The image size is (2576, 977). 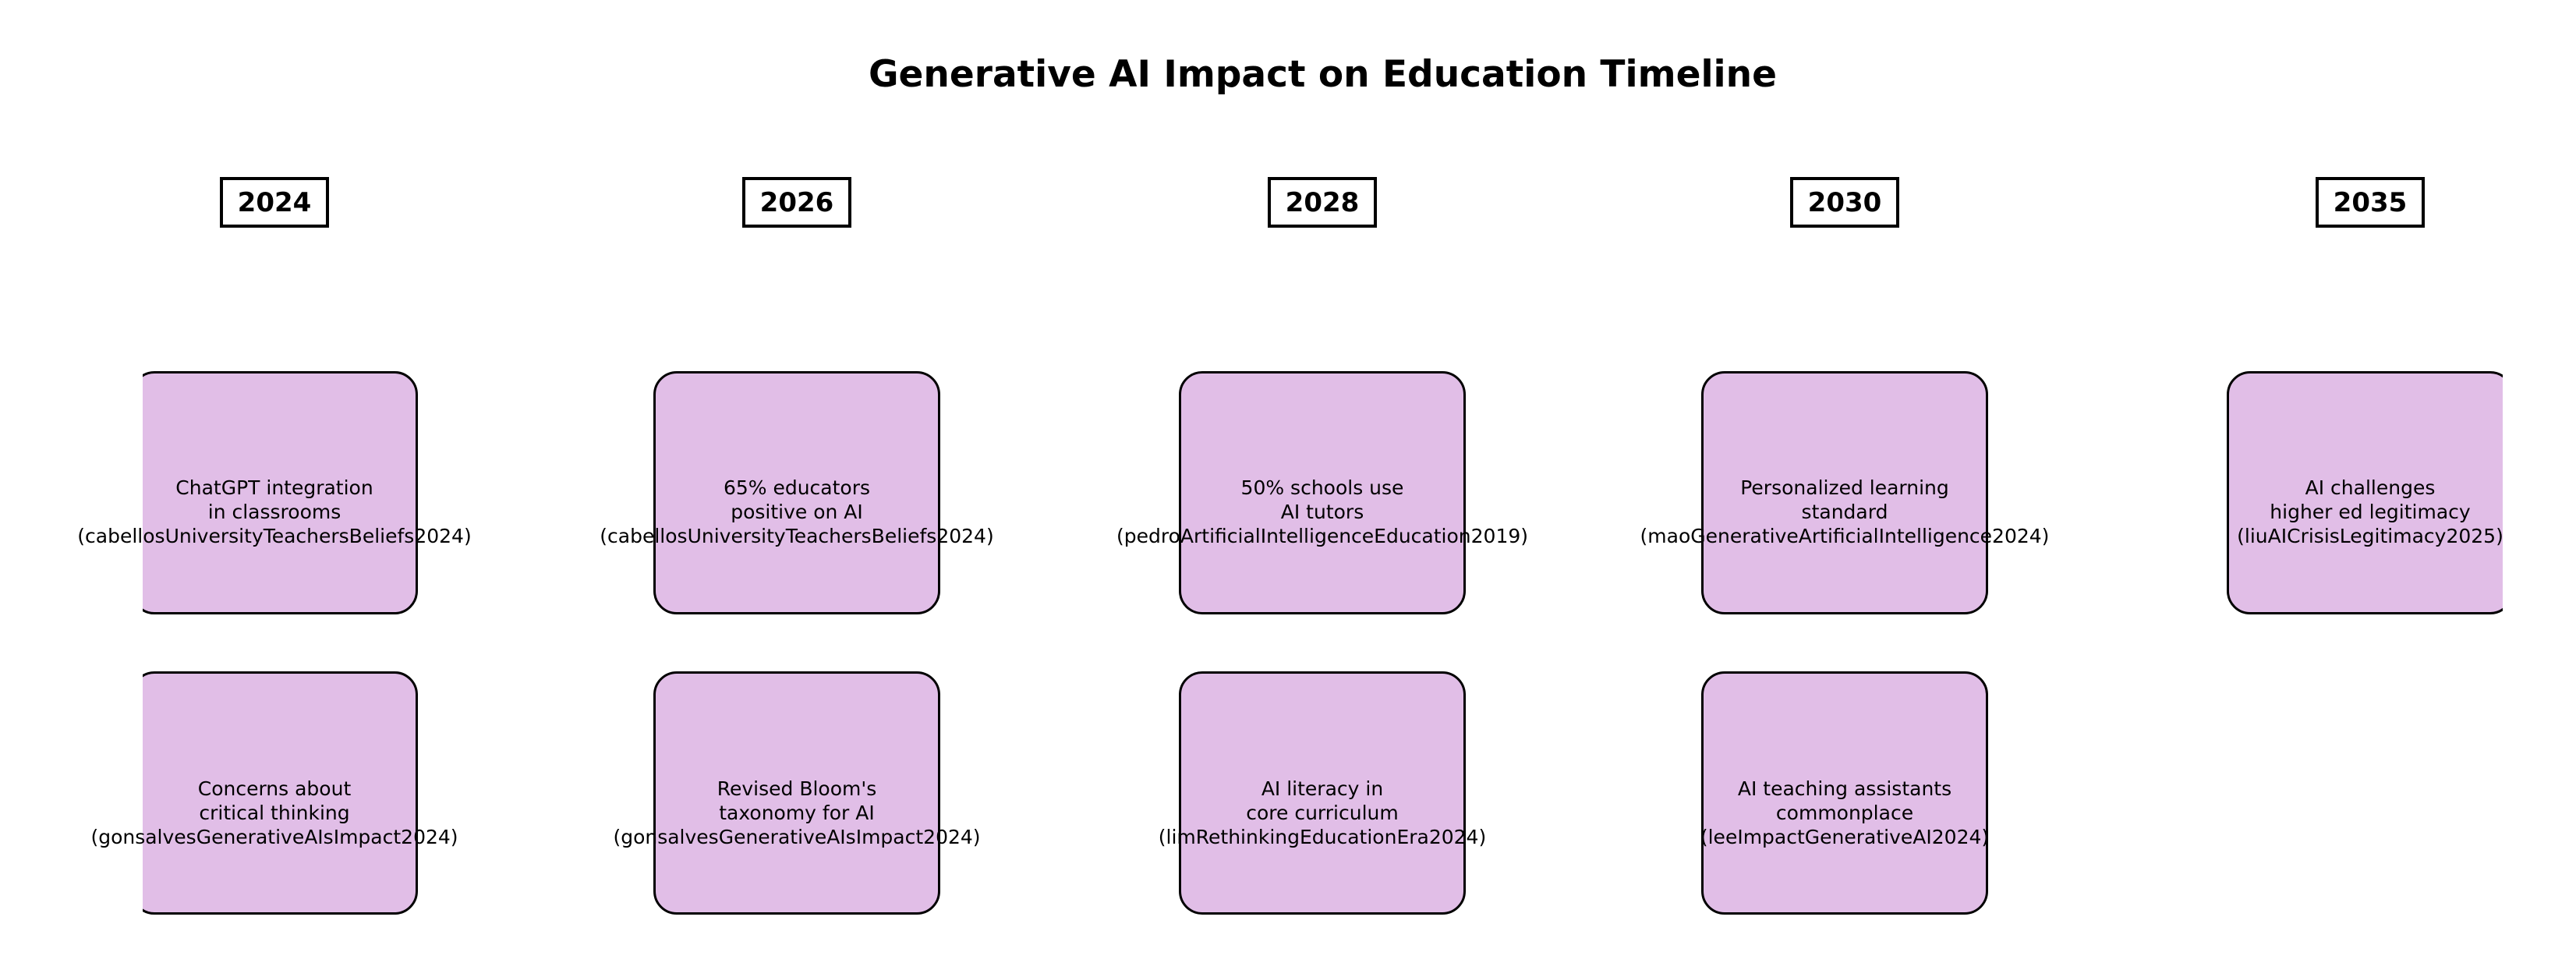 I want to click on year-label: 2035, so click(x=2370, y=202).